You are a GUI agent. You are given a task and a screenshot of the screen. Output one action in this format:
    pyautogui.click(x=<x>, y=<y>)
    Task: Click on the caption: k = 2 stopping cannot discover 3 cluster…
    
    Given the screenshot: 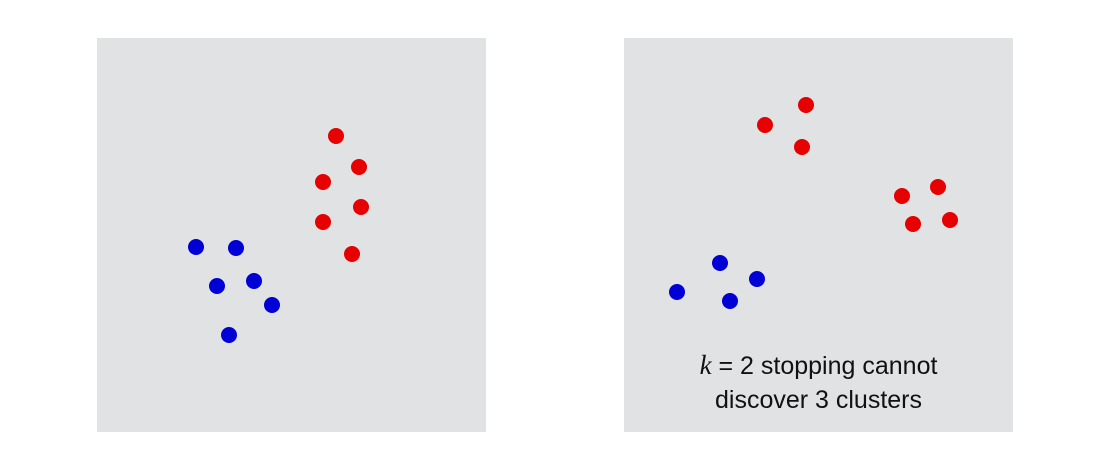 What is the action you would take?
    pyautogui.click(x=818, y=382)
    